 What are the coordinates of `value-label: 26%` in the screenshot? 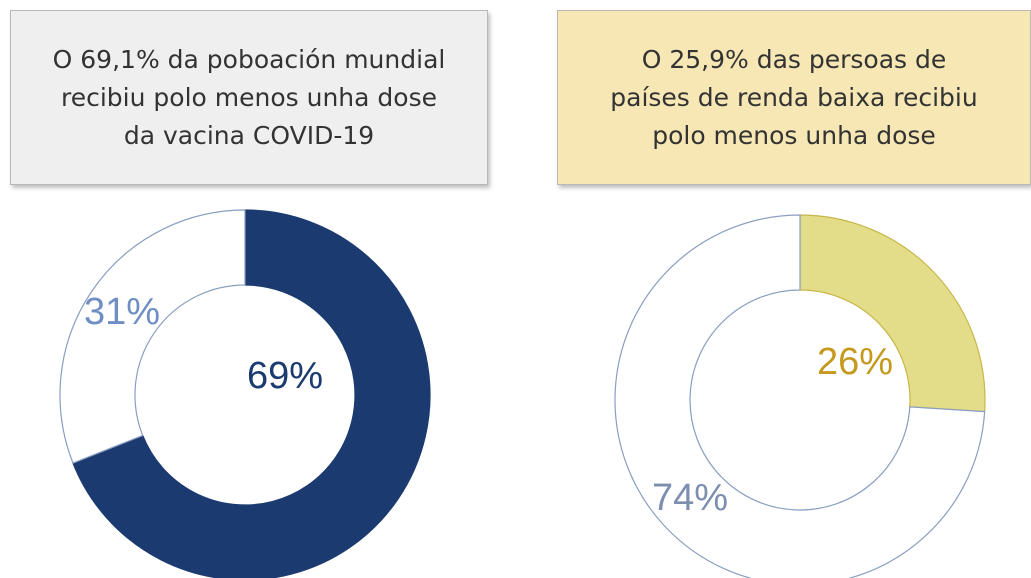 It's located at (855, 362).